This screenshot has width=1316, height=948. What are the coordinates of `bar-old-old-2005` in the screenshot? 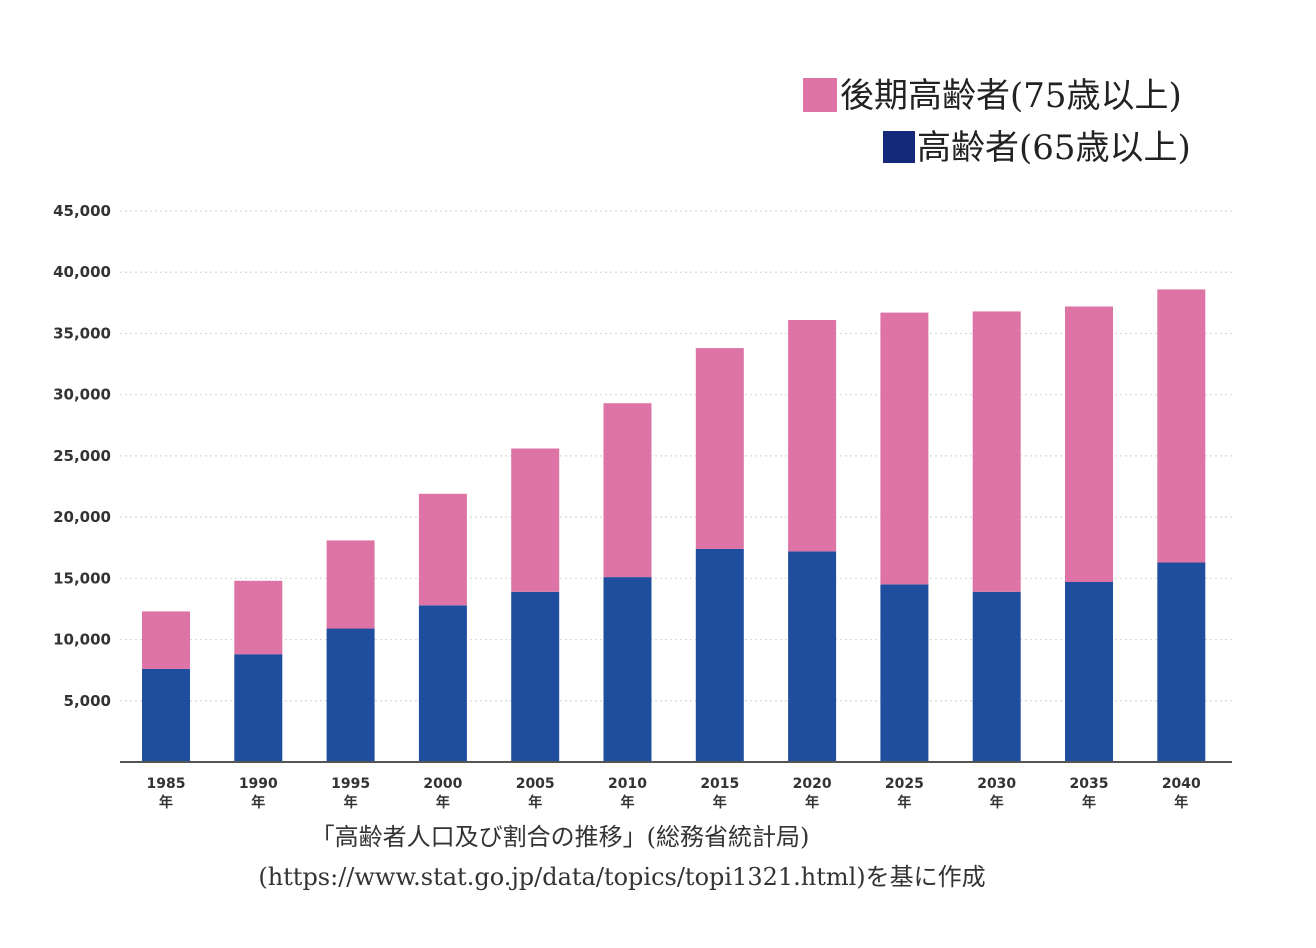 It's located at (535, 520).